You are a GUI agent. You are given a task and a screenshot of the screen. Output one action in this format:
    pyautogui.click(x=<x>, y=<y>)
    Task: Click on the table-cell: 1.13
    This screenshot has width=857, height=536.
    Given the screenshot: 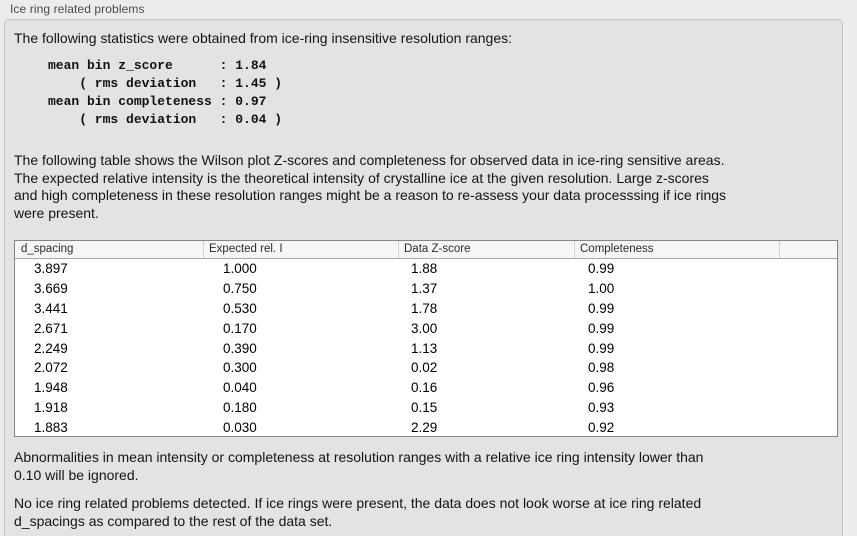 What is the action you would take?
    pyautogui.click(x=424, y=348)
    